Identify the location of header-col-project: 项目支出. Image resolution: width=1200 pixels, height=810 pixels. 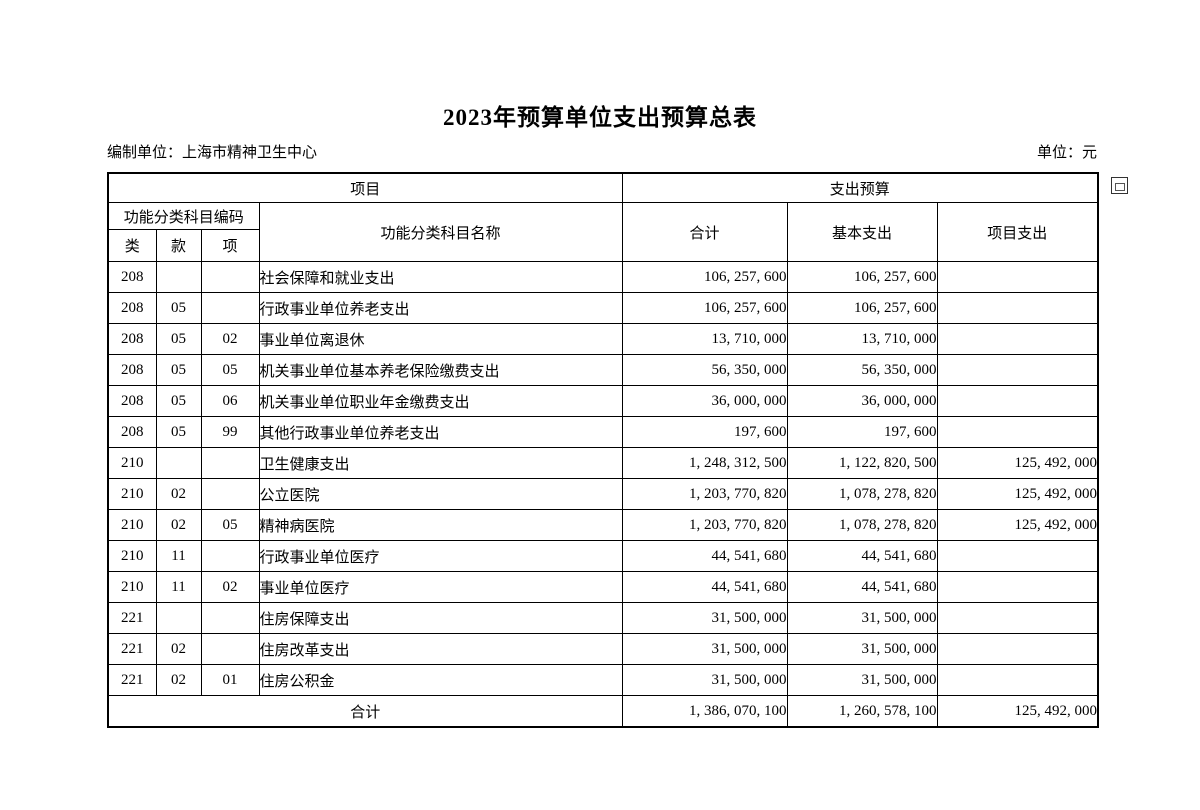
(1017, 232).